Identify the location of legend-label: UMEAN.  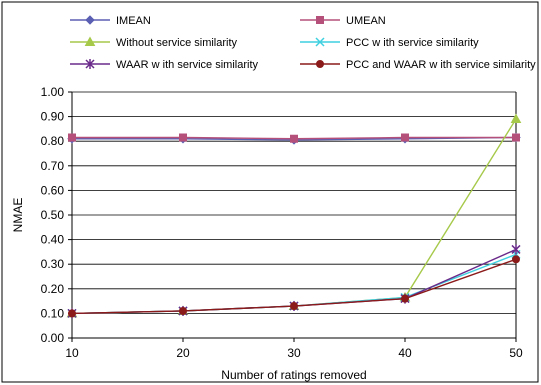
(366, 21).